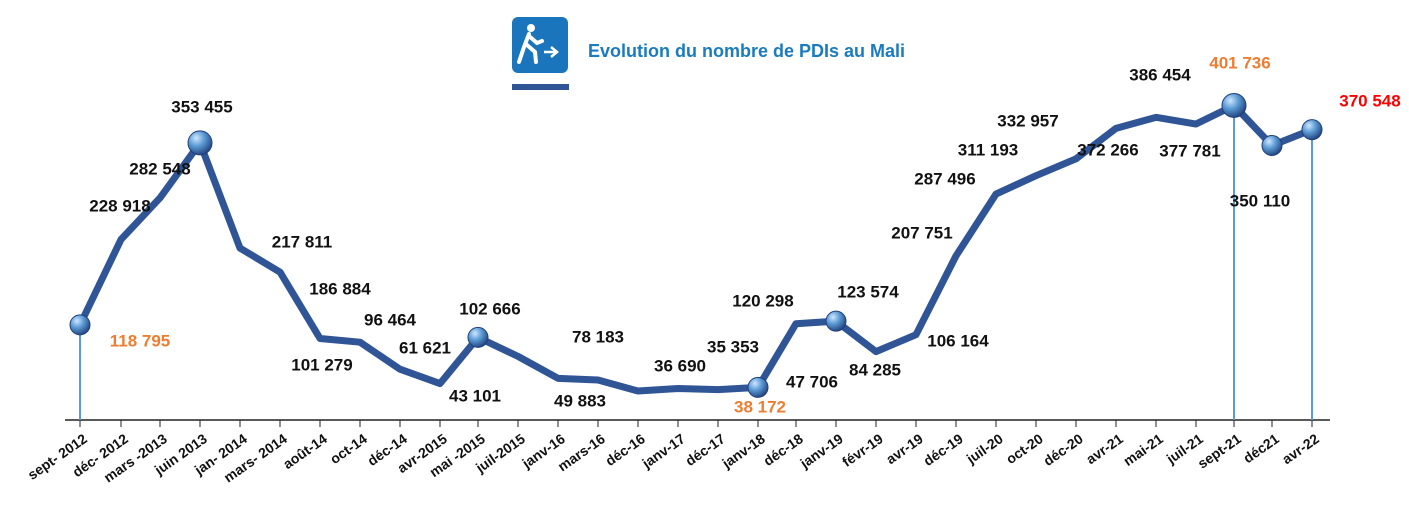 Image resolution: width=1409 pixels, height=520 pixels. Describe the element at coordinates (1260, 200) in the screenshot. I see `value-label: 350 110` at that location.